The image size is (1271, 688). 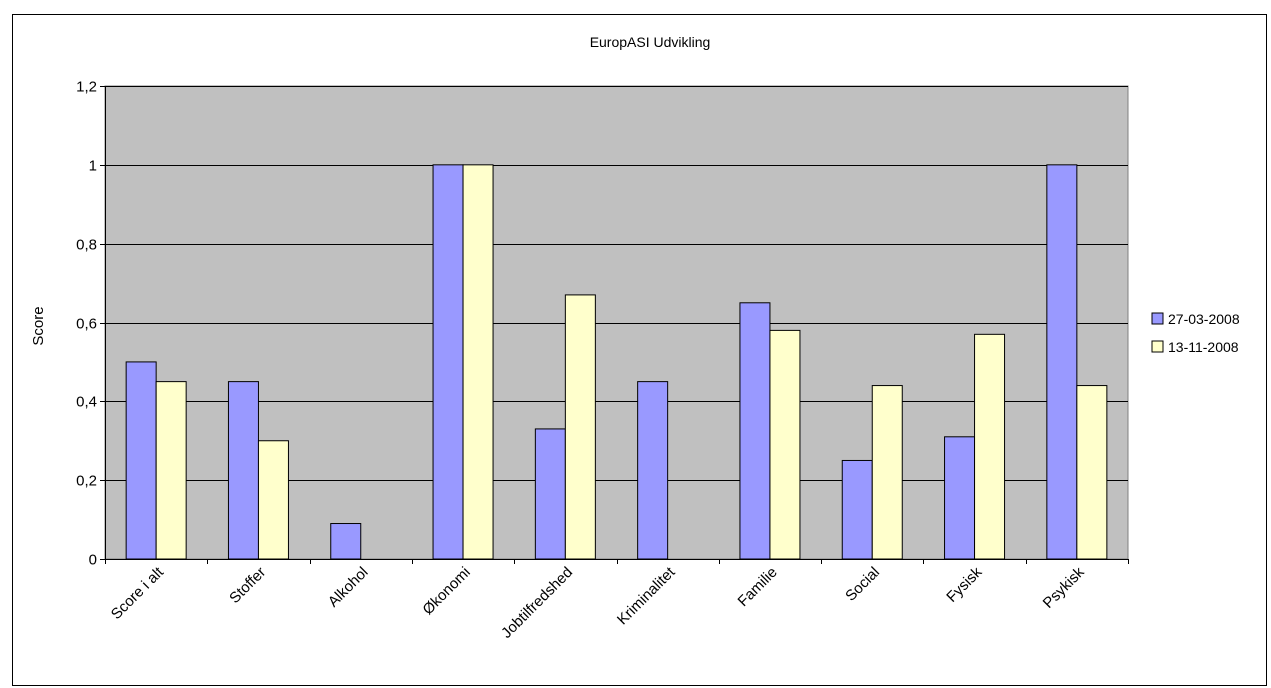 What do you see at coordinates (1203, 347) in the screenshot?
I see `legend-label-2: 13-11-2008` at bounding box center [1203, 347].